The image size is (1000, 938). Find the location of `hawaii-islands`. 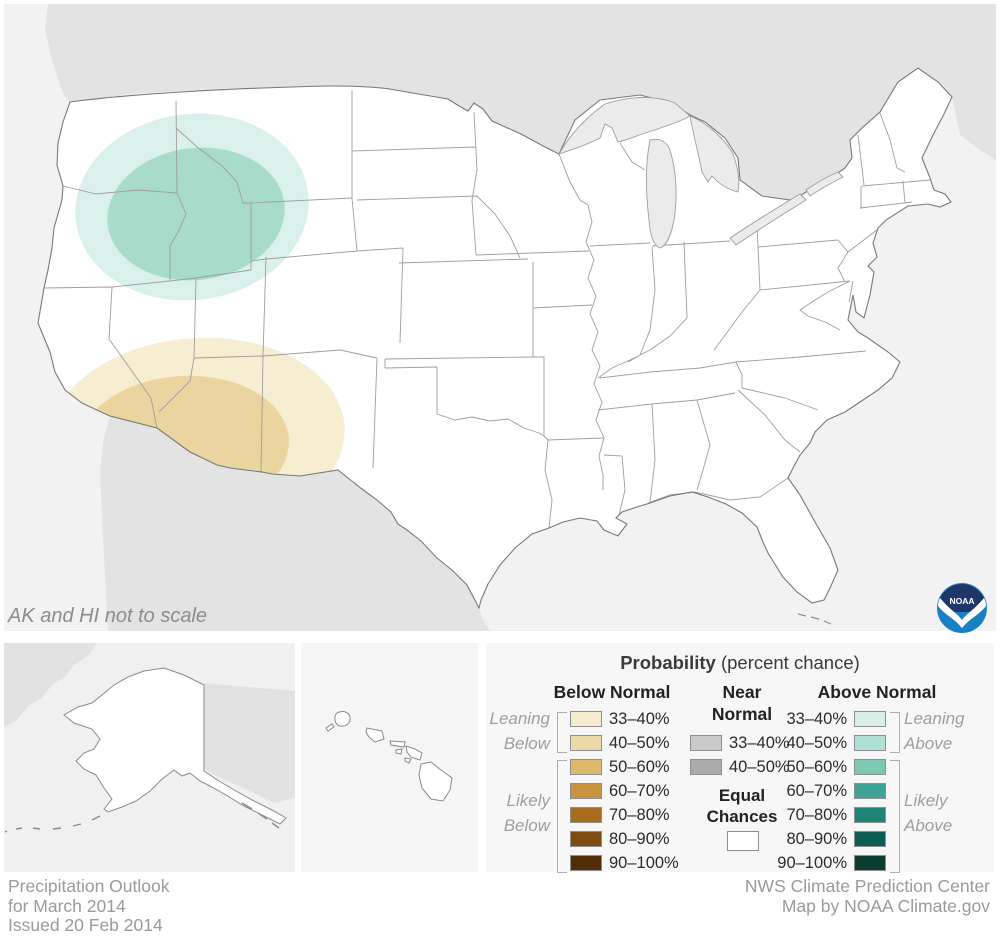

hawaii-islands is located at coordinates (389, 756).